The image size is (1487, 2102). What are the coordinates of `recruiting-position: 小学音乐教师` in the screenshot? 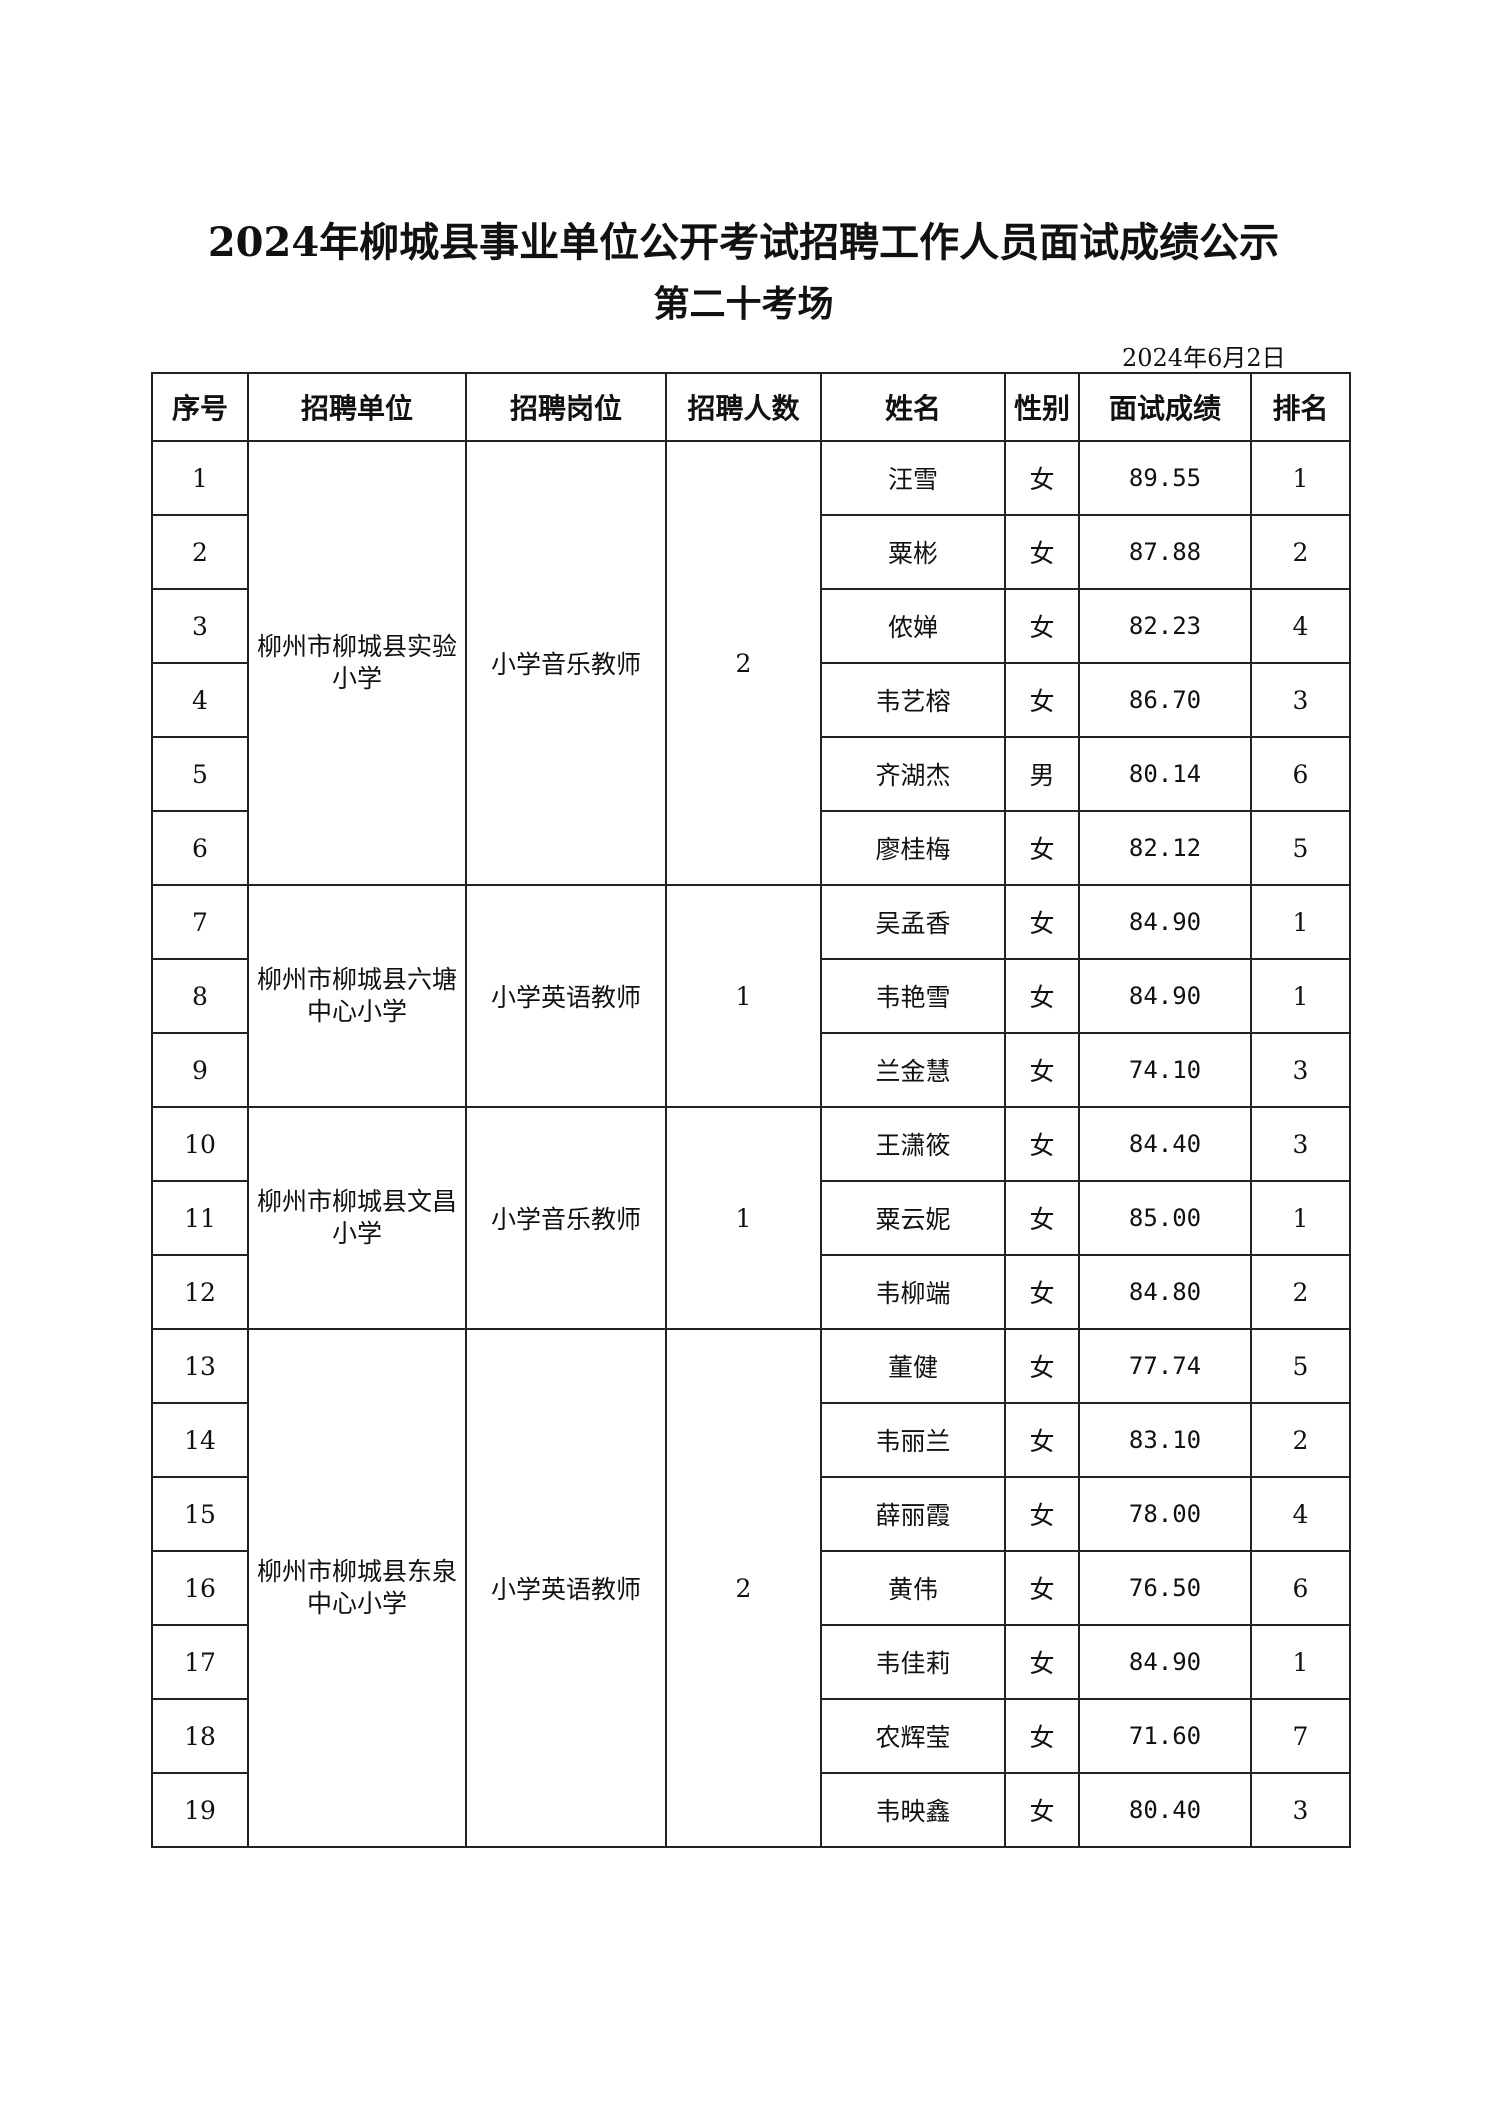 It's located at (566, 1218).